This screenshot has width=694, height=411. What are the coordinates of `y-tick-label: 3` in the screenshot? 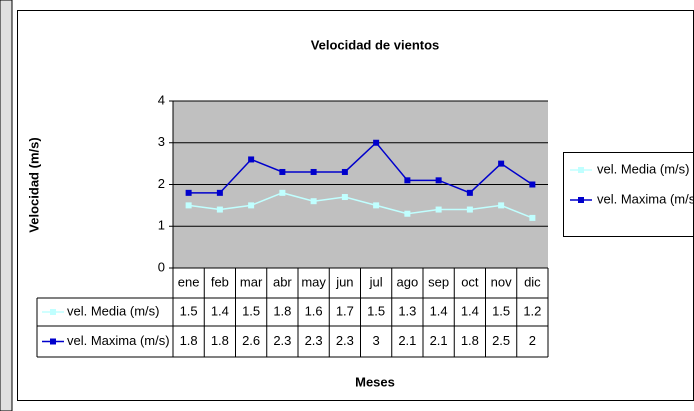 It's located at (161, 141).